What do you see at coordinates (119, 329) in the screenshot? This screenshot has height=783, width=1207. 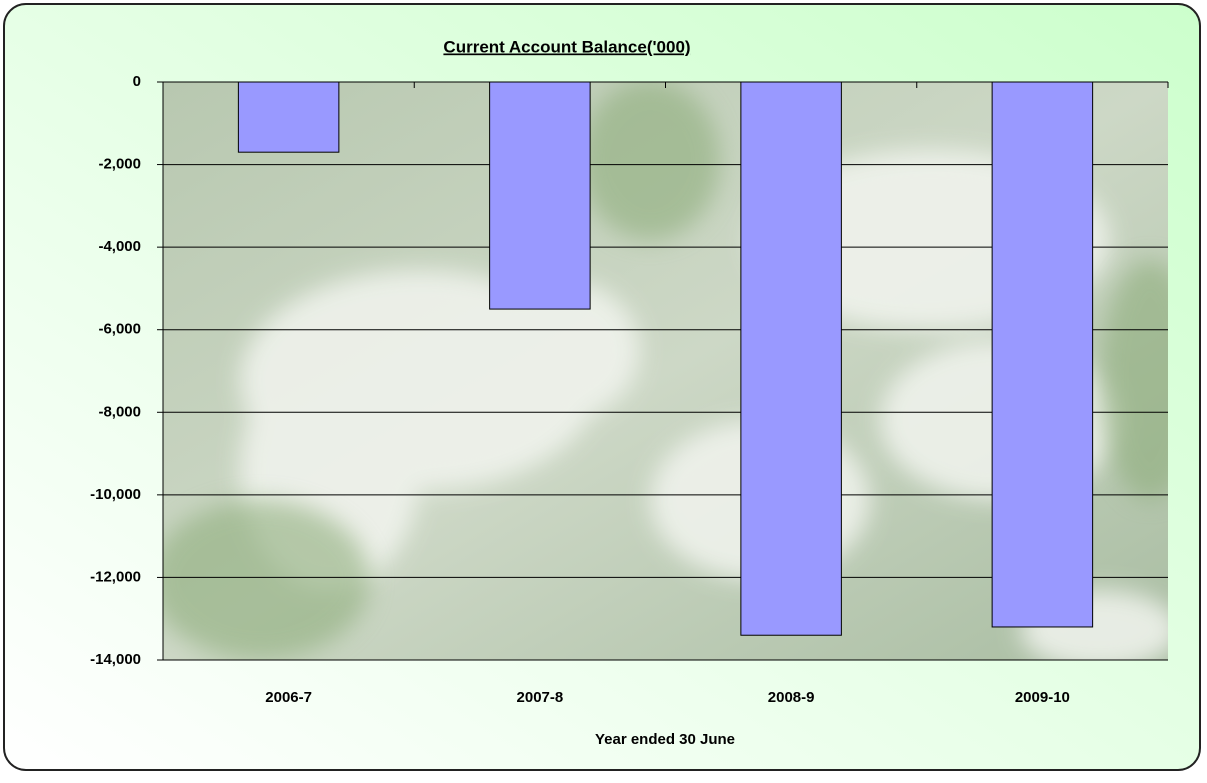 I see `y-tick-label: -6,000` at bounding box center [119, 329].